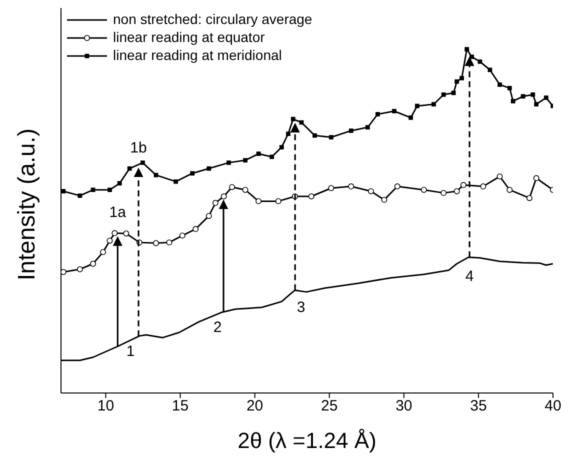 Image resolution: width=569 pixels, height=466 pixels. Describe the element at coordinates (27, 204) in the screenshot. I see `y-axis-title: Intensity (a.u.)` at that location.